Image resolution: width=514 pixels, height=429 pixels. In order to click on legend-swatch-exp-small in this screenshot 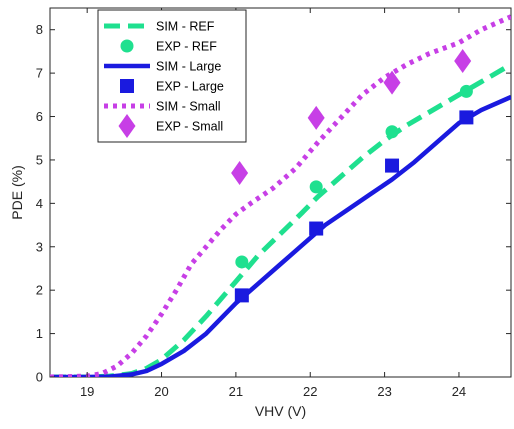, I will do `click(127, 126)`.